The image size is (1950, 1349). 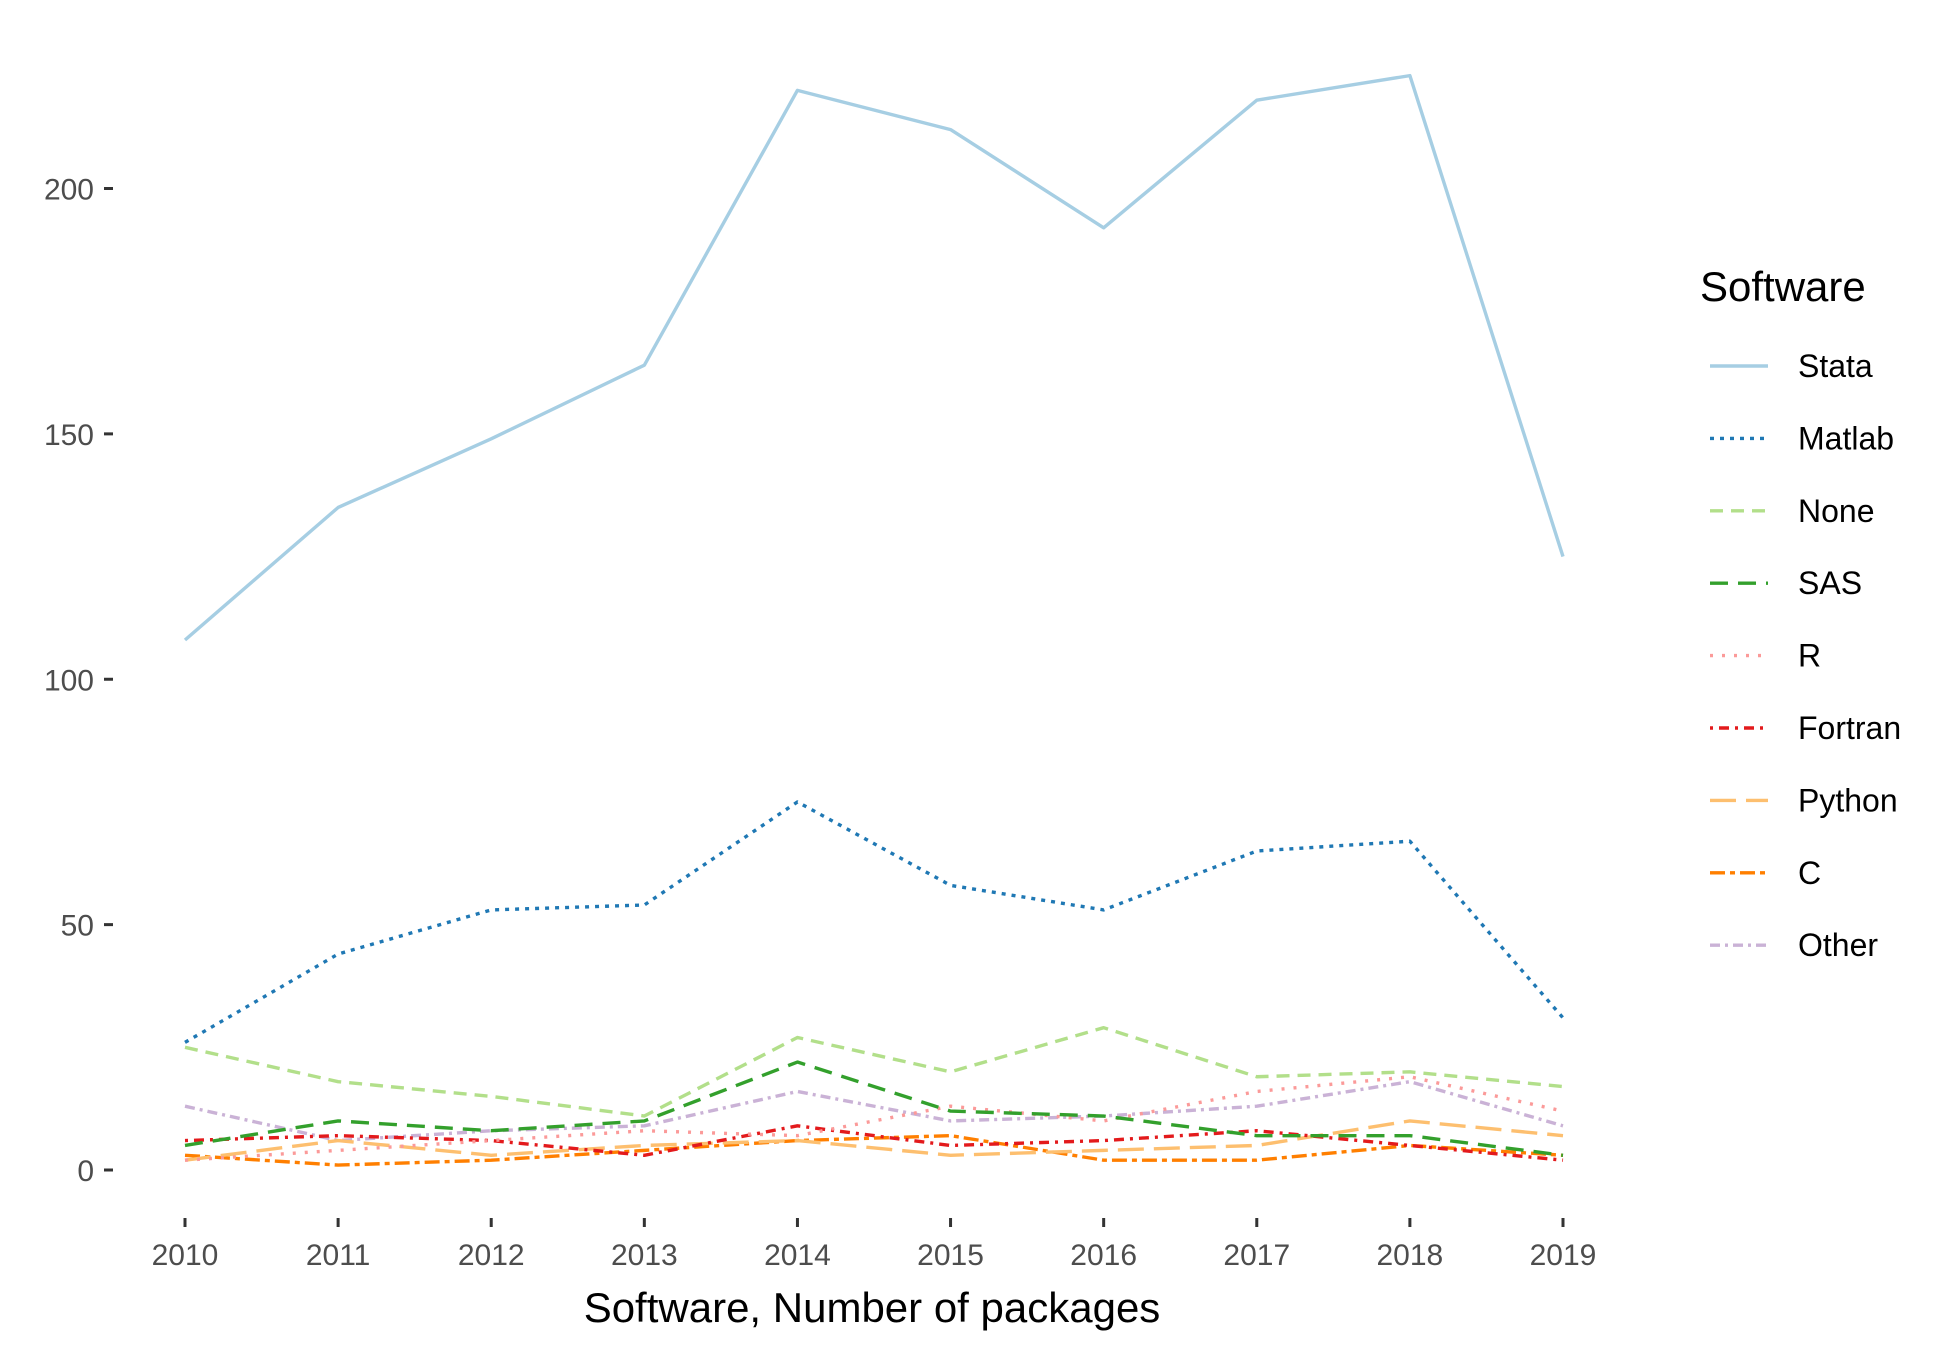 What do you see at coordinates (874, 1245) in the screenshot?
I see `x-axis: 2010 2011 2012 2013 2014 2015 2016 2017 2018 2019` at bounding box center [874, 1245].